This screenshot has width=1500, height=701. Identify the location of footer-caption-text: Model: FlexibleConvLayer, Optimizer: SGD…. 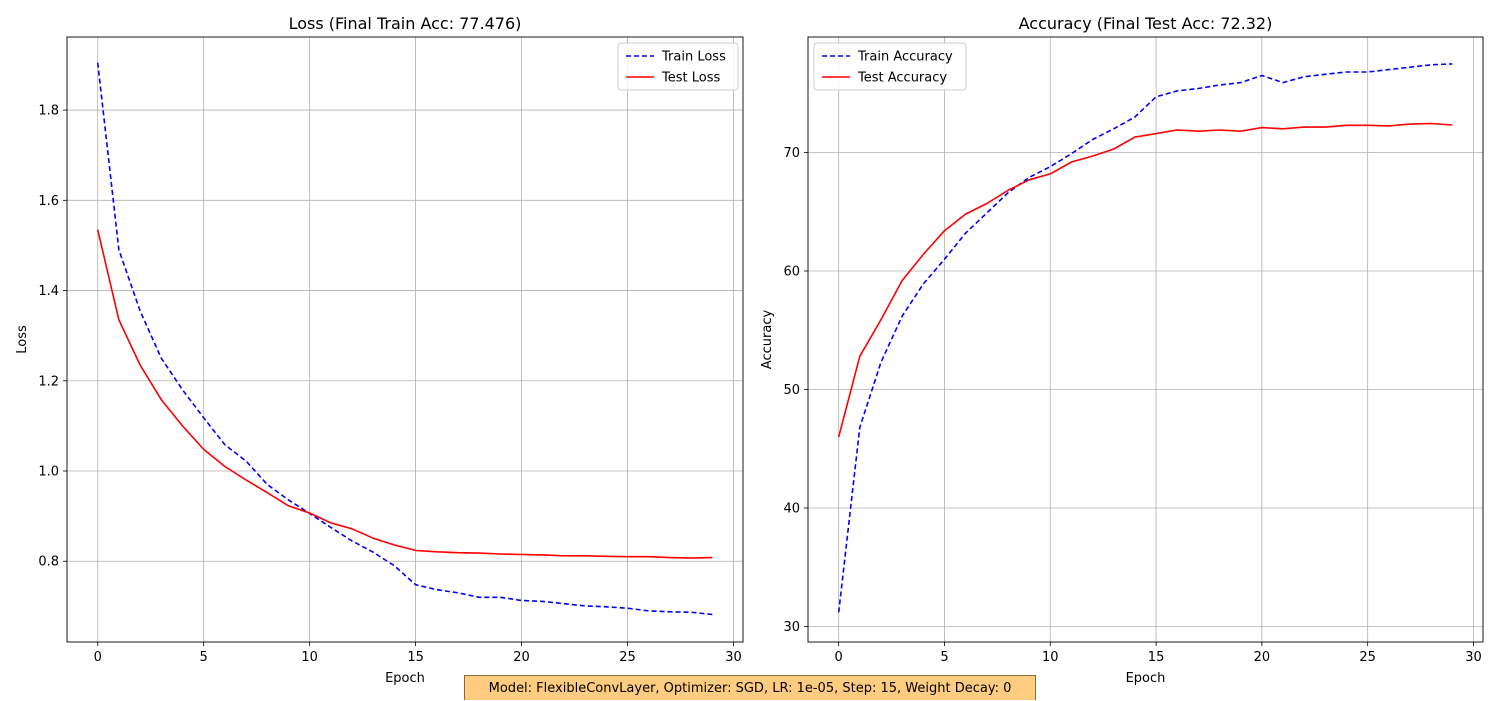
(750, 688).